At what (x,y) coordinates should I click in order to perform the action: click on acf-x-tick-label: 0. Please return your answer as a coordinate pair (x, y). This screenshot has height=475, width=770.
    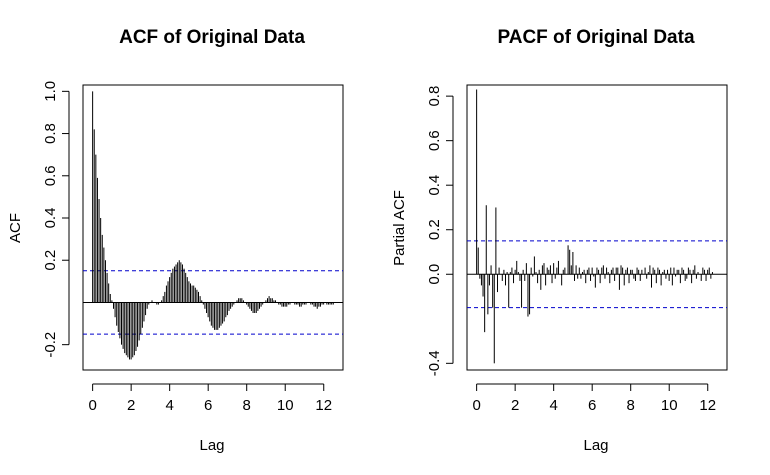
    Looking at the image, I should click on (92, 405).